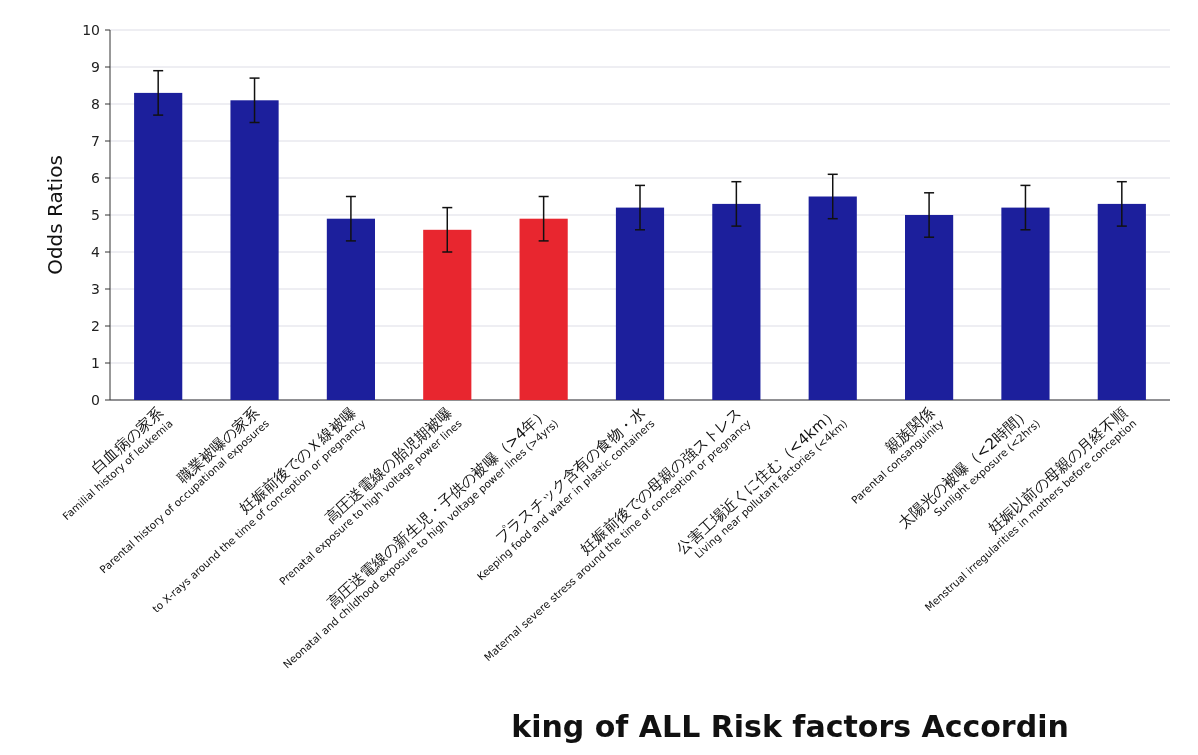 This screenshot has height=755, width=1198. What do you see at coordinates (55, 215) in the screenshot?
I see `y-axis-title: Odds Ratios` at bounding box center [55, 215].